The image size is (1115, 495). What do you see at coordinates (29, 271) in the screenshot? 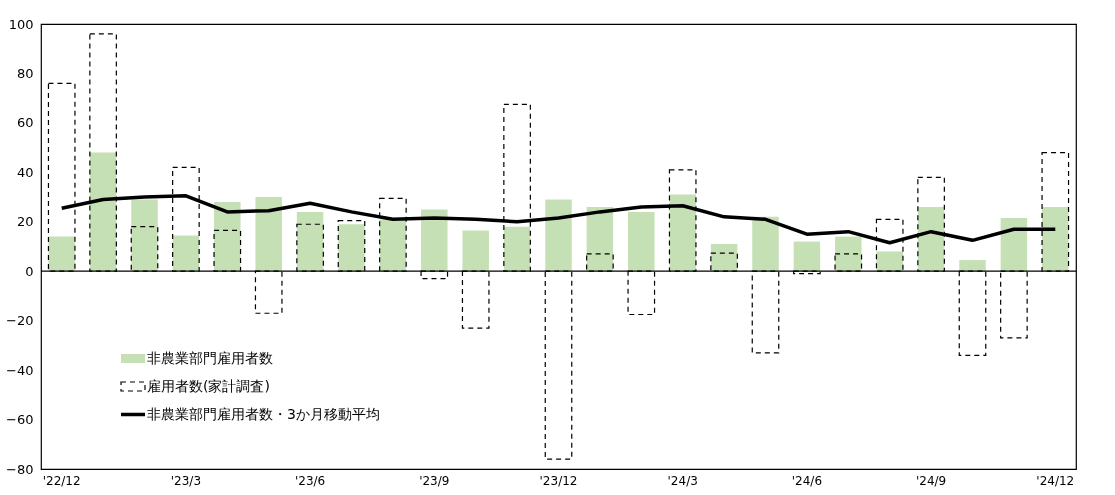
I see `y-tick-label: 0` at bounding box center [29, 271].